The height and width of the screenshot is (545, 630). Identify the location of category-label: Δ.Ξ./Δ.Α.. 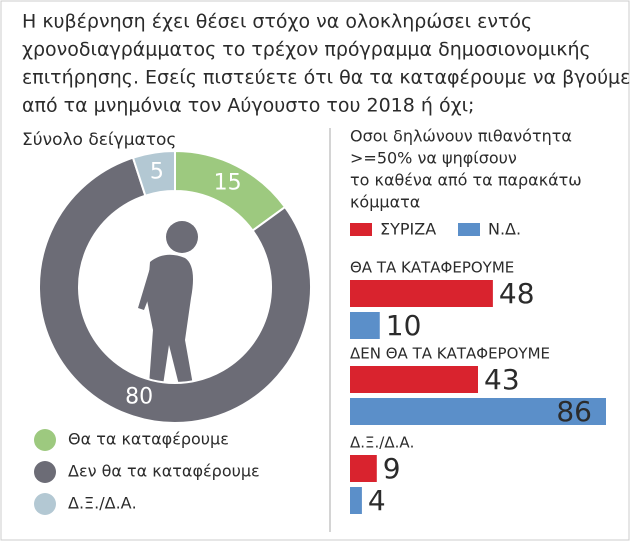
(382, 443).